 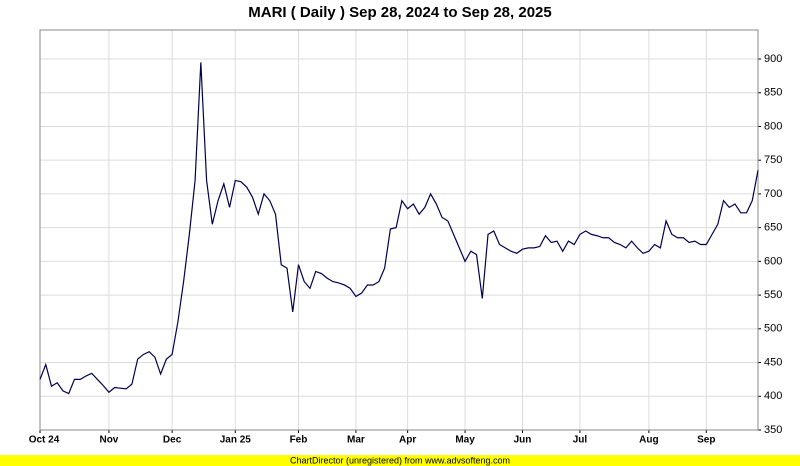 I want to click on x-tick-label: Feb, so click(x=299, y=440).